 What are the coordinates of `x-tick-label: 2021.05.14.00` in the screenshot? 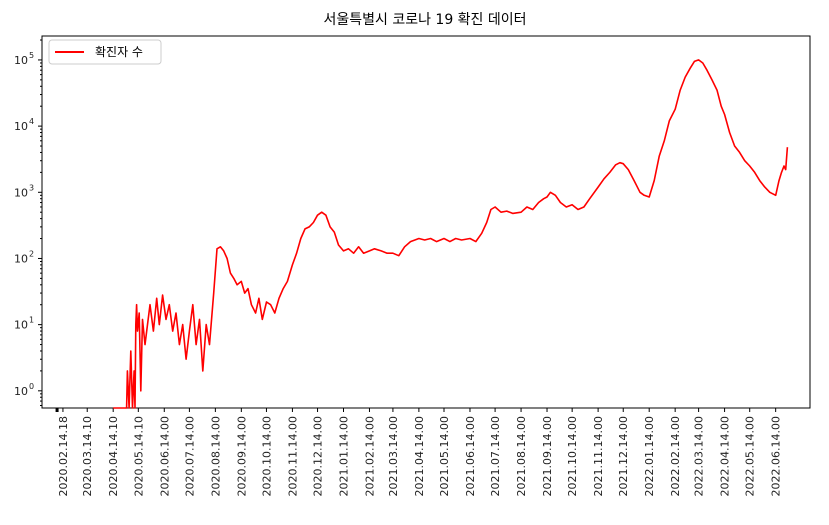 It's located at (444, 456).